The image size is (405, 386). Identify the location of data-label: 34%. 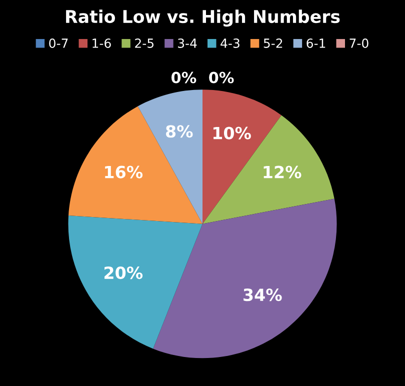
(263, 295).